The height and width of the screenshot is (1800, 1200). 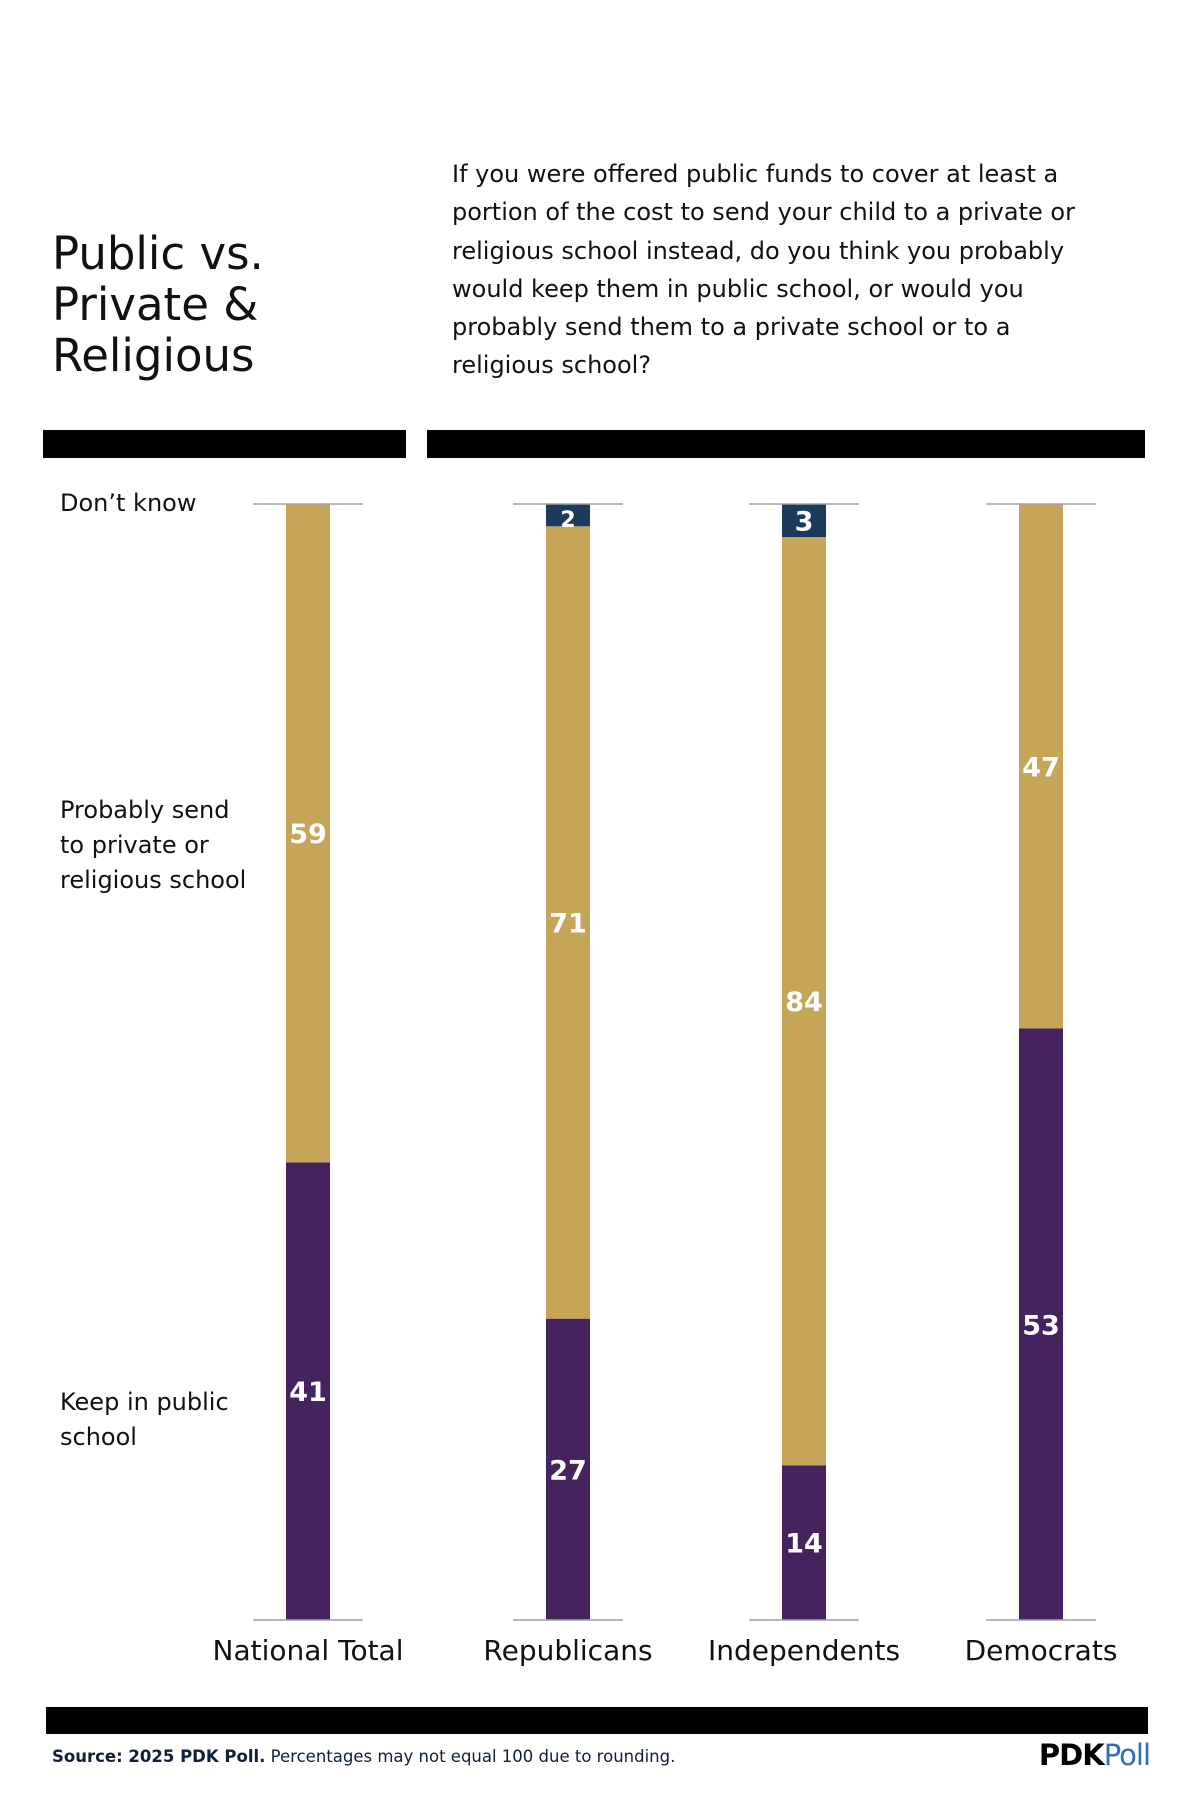 I want to click on legend-line: religious school, so click(x=153, y=880).